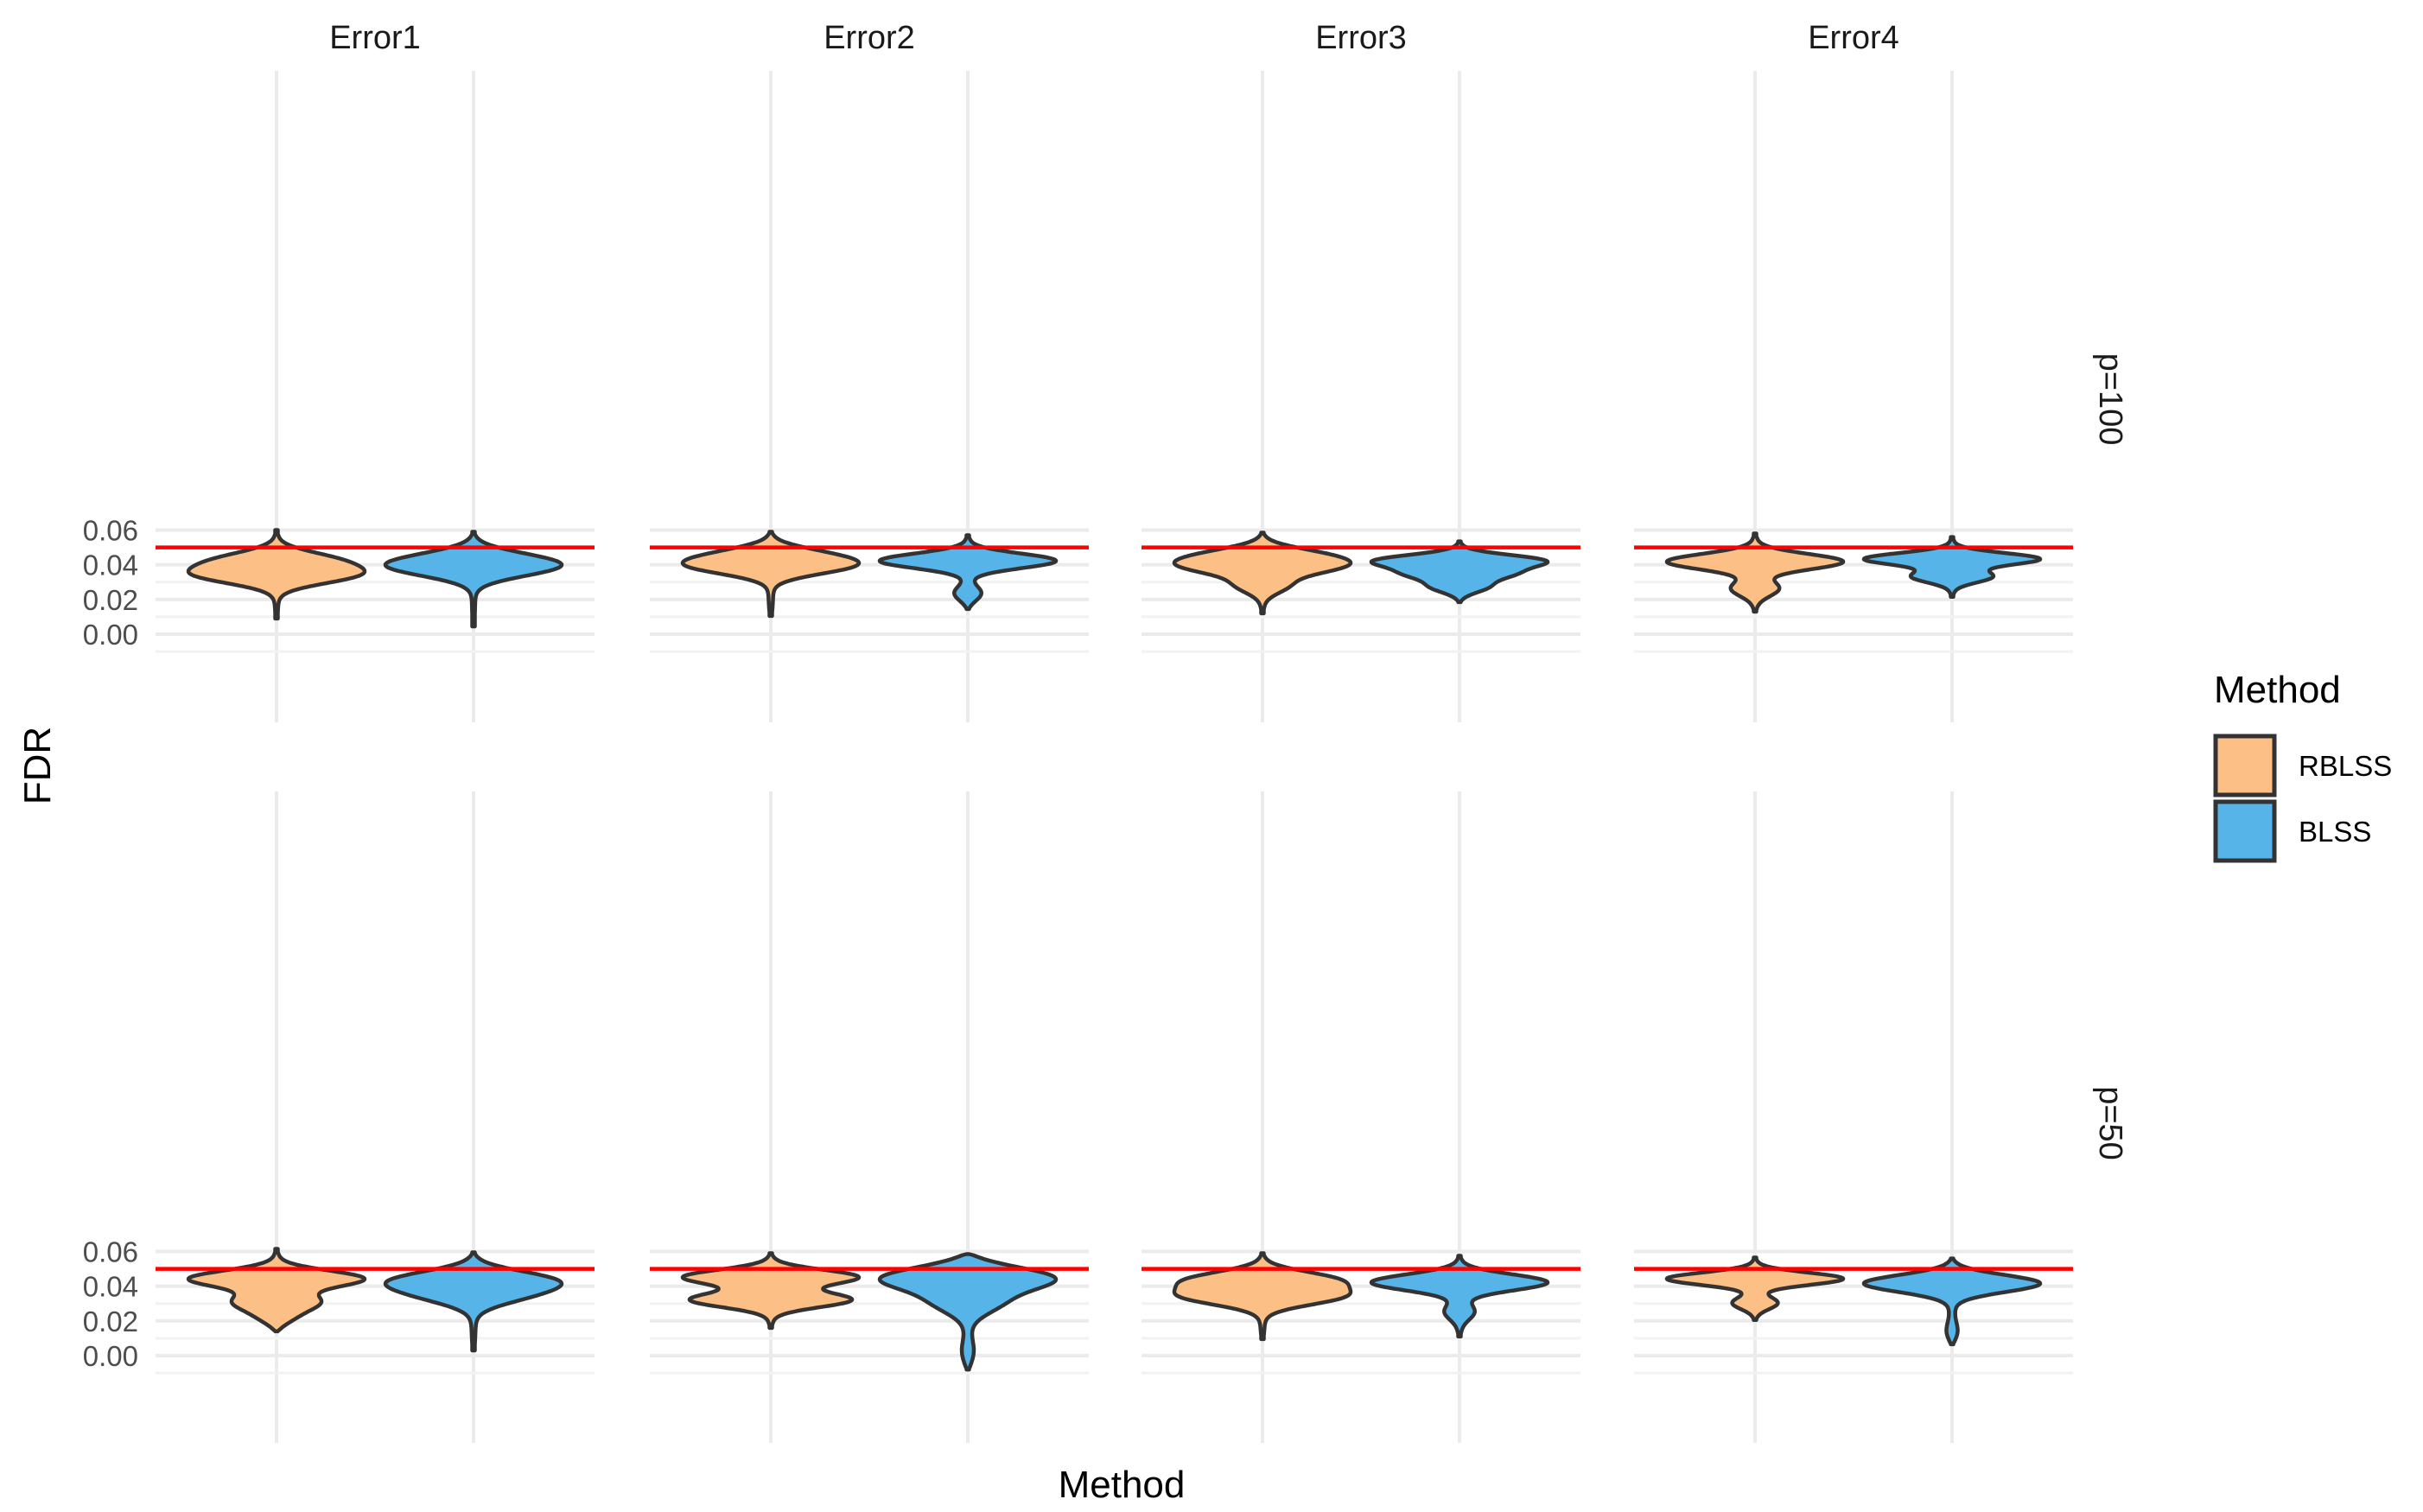 Image resolution: width=2423 pixels, height=1512 pixels. What do you see at coordinates (2245, 831) in the screenshot?
I see `legend-key-blss` at bounding box center [2245, 831].